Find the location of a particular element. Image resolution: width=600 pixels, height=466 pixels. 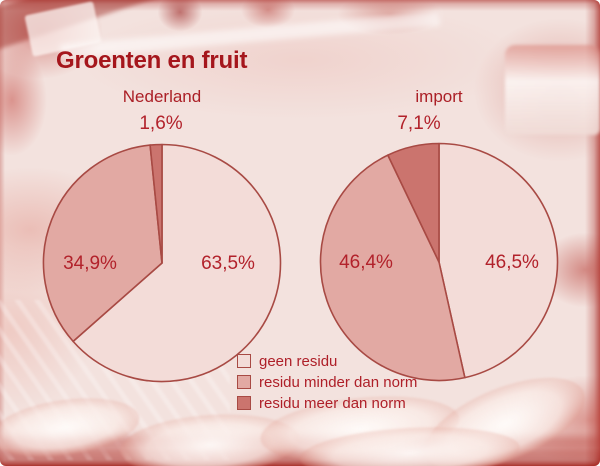

legend-swatch-minder-dan-norm is located at coordinates (244, 382).